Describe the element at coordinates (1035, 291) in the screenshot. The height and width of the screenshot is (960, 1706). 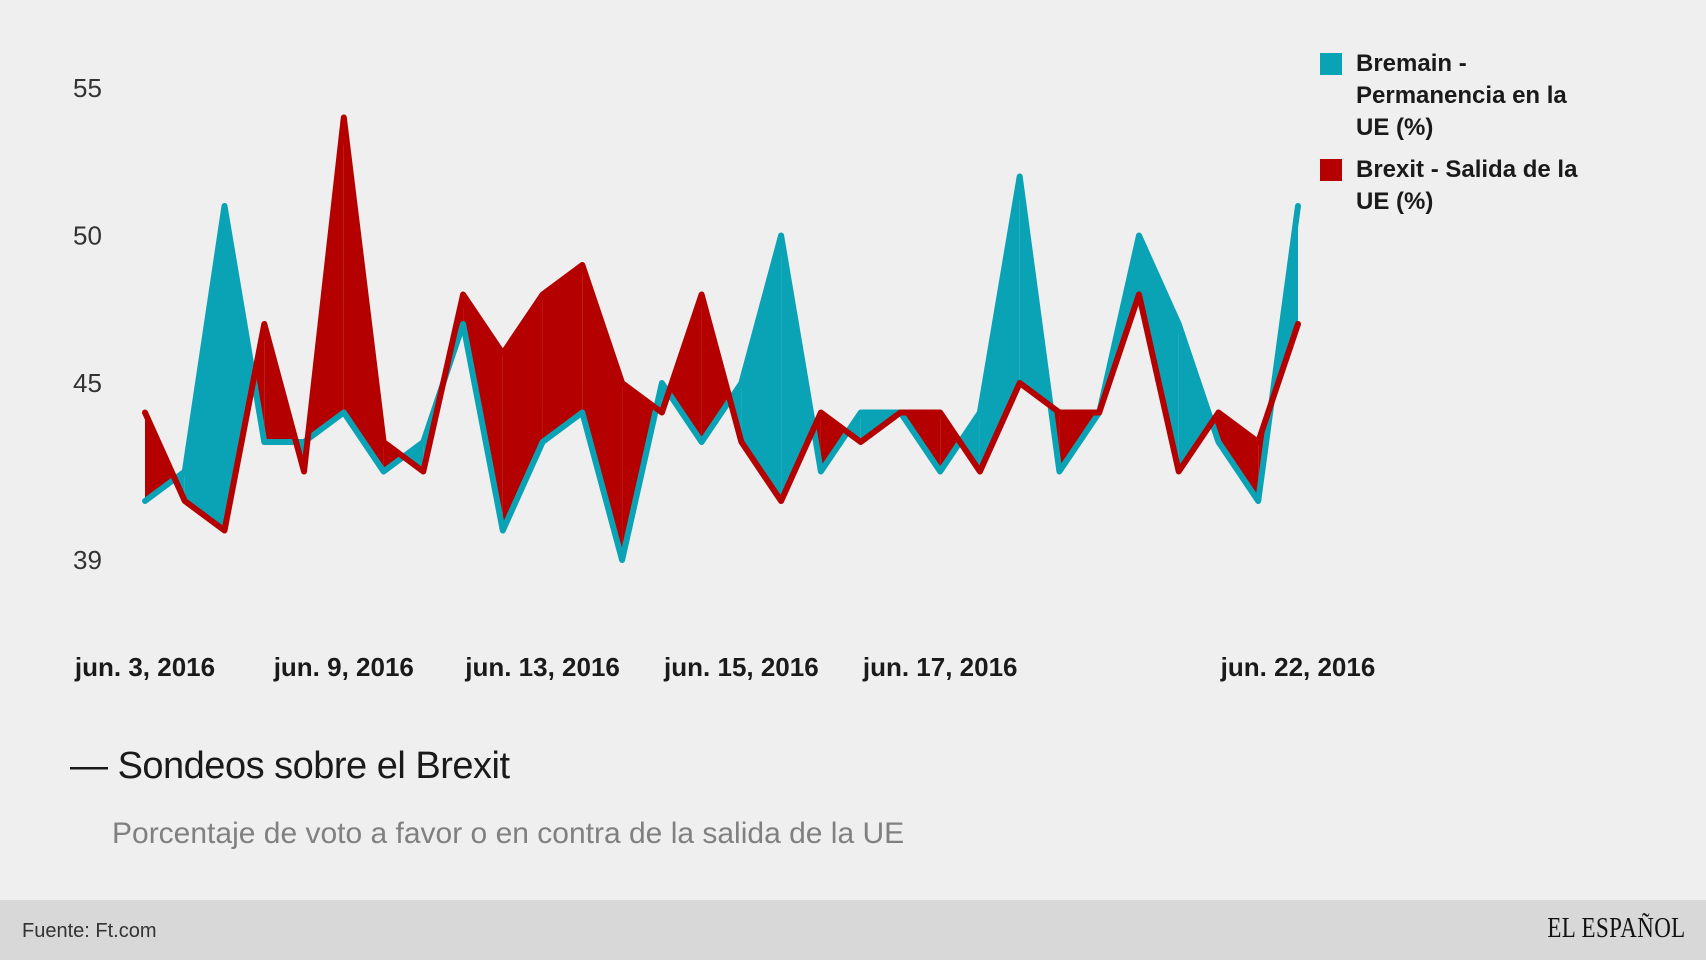
I see `diff-area-22-a` at that location.